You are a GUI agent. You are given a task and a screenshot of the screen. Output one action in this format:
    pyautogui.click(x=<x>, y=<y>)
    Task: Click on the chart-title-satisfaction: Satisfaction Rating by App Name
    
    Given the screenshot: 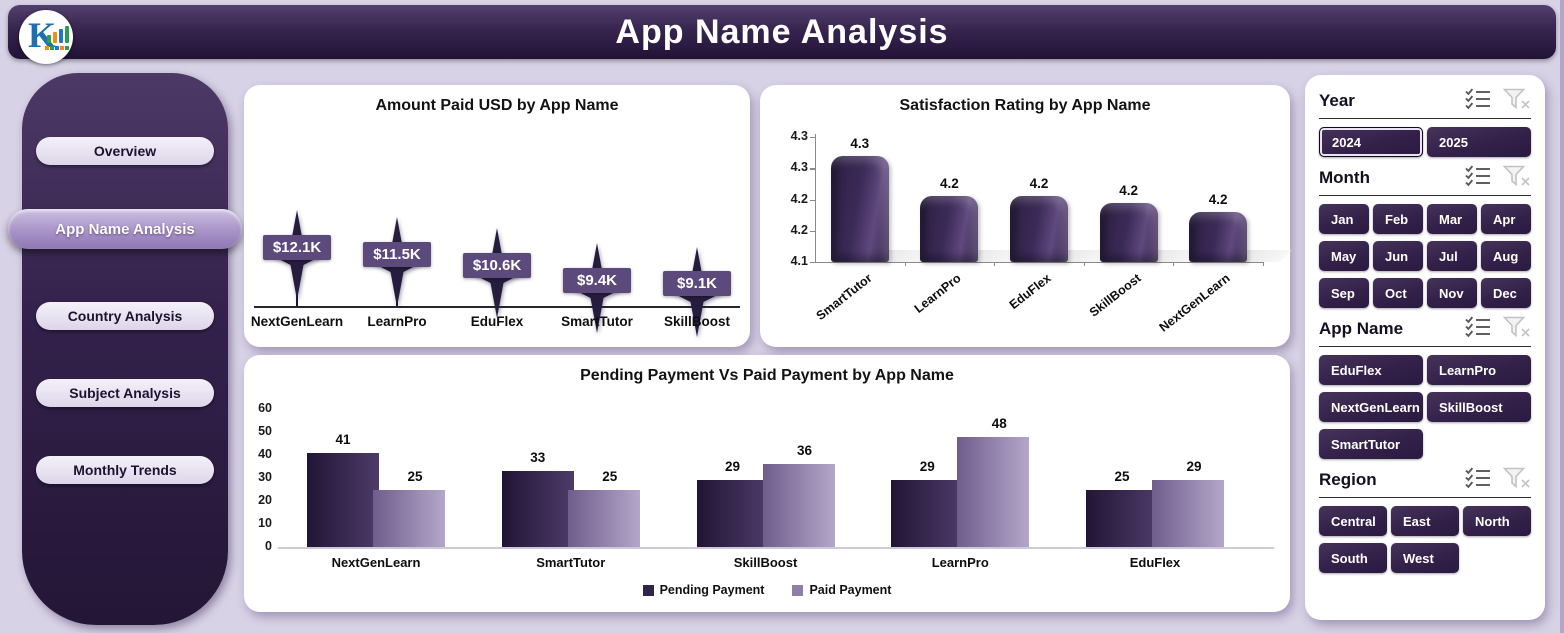 What is the action you would take?
    pyautogui.click(x=1025, y=105)
    